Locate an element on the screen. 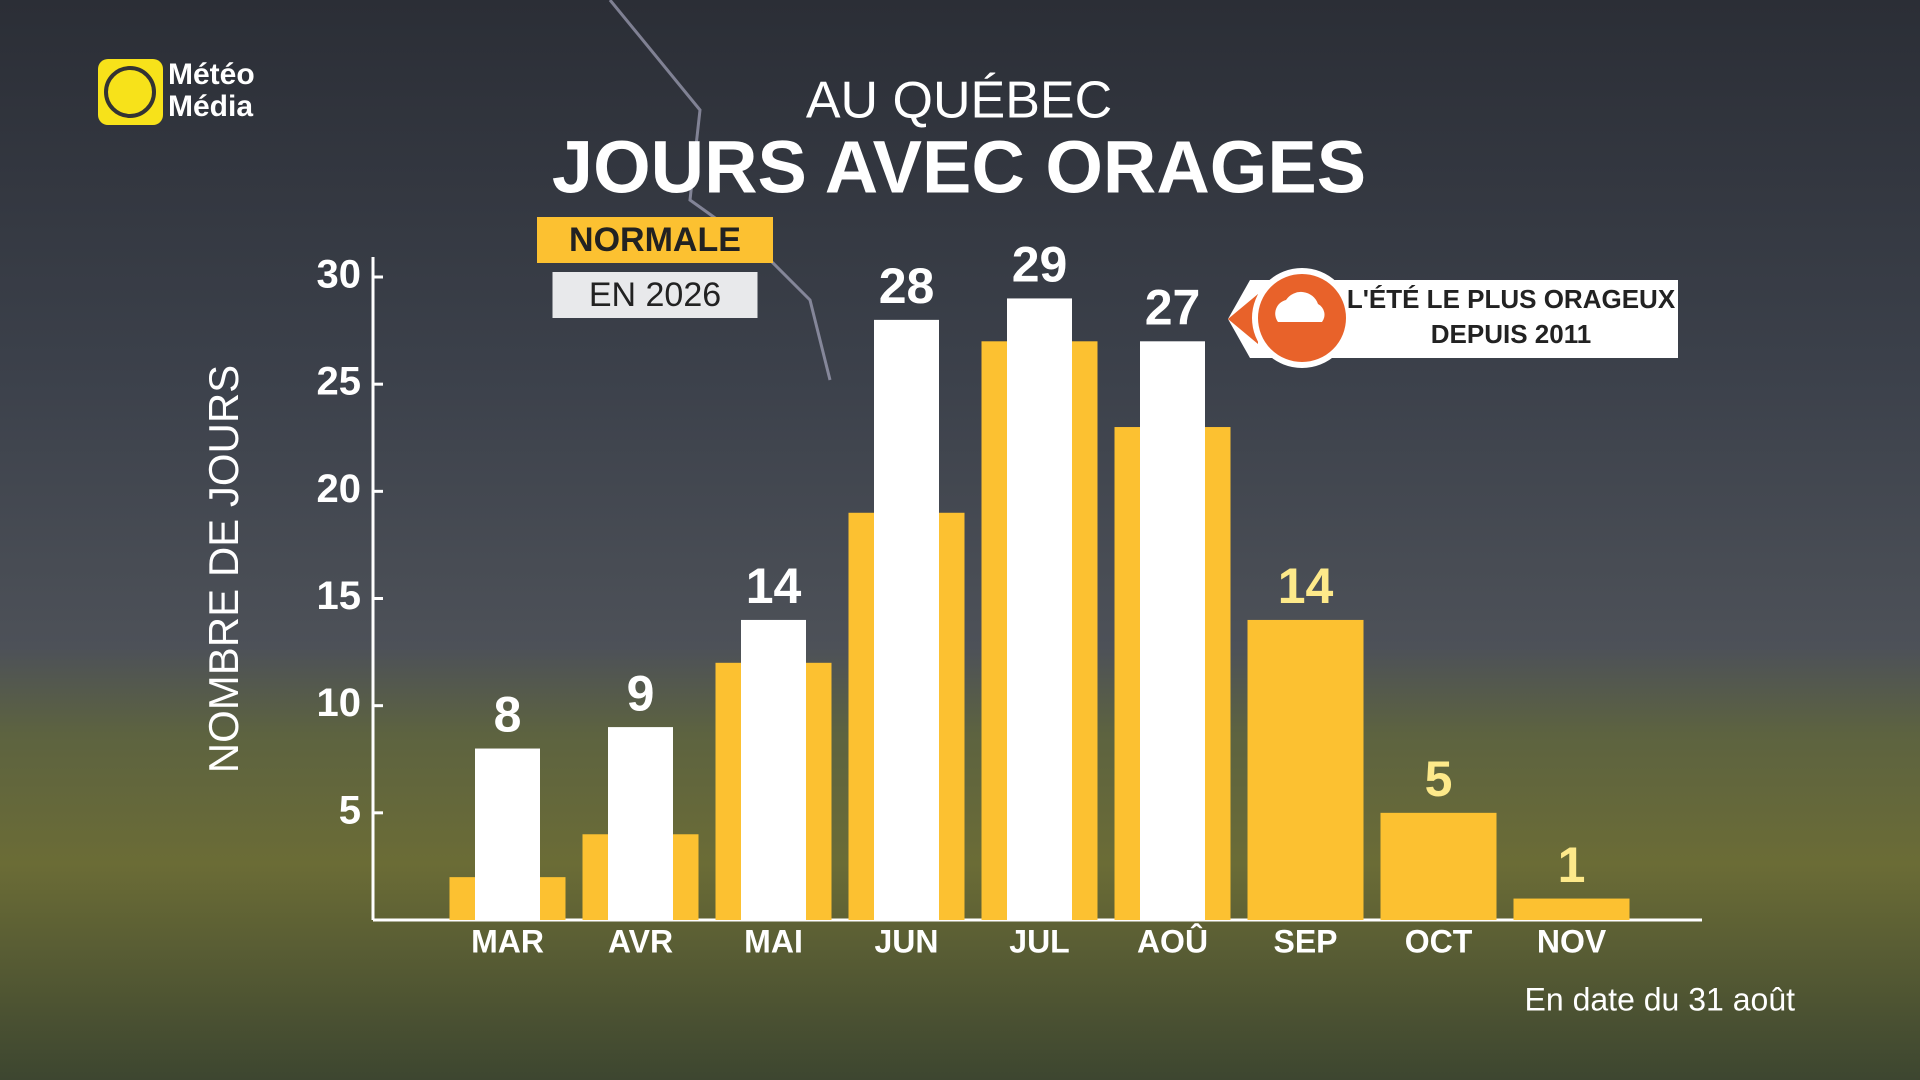 This screenshot has width=1920, height=1080. legend-label: EN 2026 is located at coordinates (655, 295).